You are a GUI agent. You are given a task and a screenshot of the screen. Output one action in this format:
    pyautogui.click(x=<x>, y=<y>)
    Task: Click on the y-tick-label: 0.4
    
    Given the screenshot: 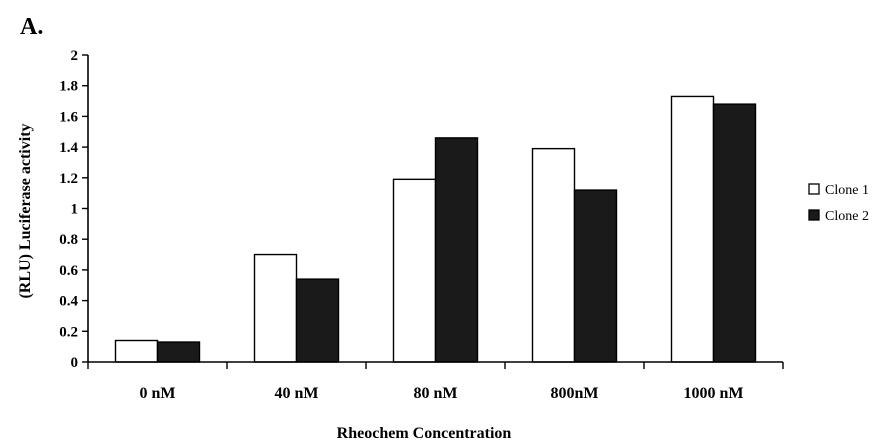 What is the action you would take?
    pyautogui.click(x=68, y=302)
    